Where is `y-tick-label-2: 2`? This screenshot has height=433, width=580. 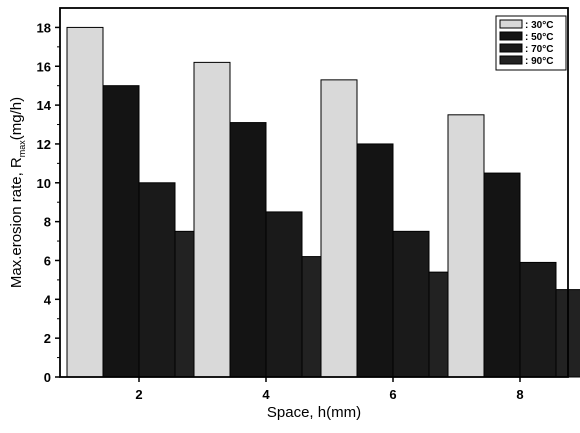
y-tick-label-2: 2 is located at coordinates (47, 338).